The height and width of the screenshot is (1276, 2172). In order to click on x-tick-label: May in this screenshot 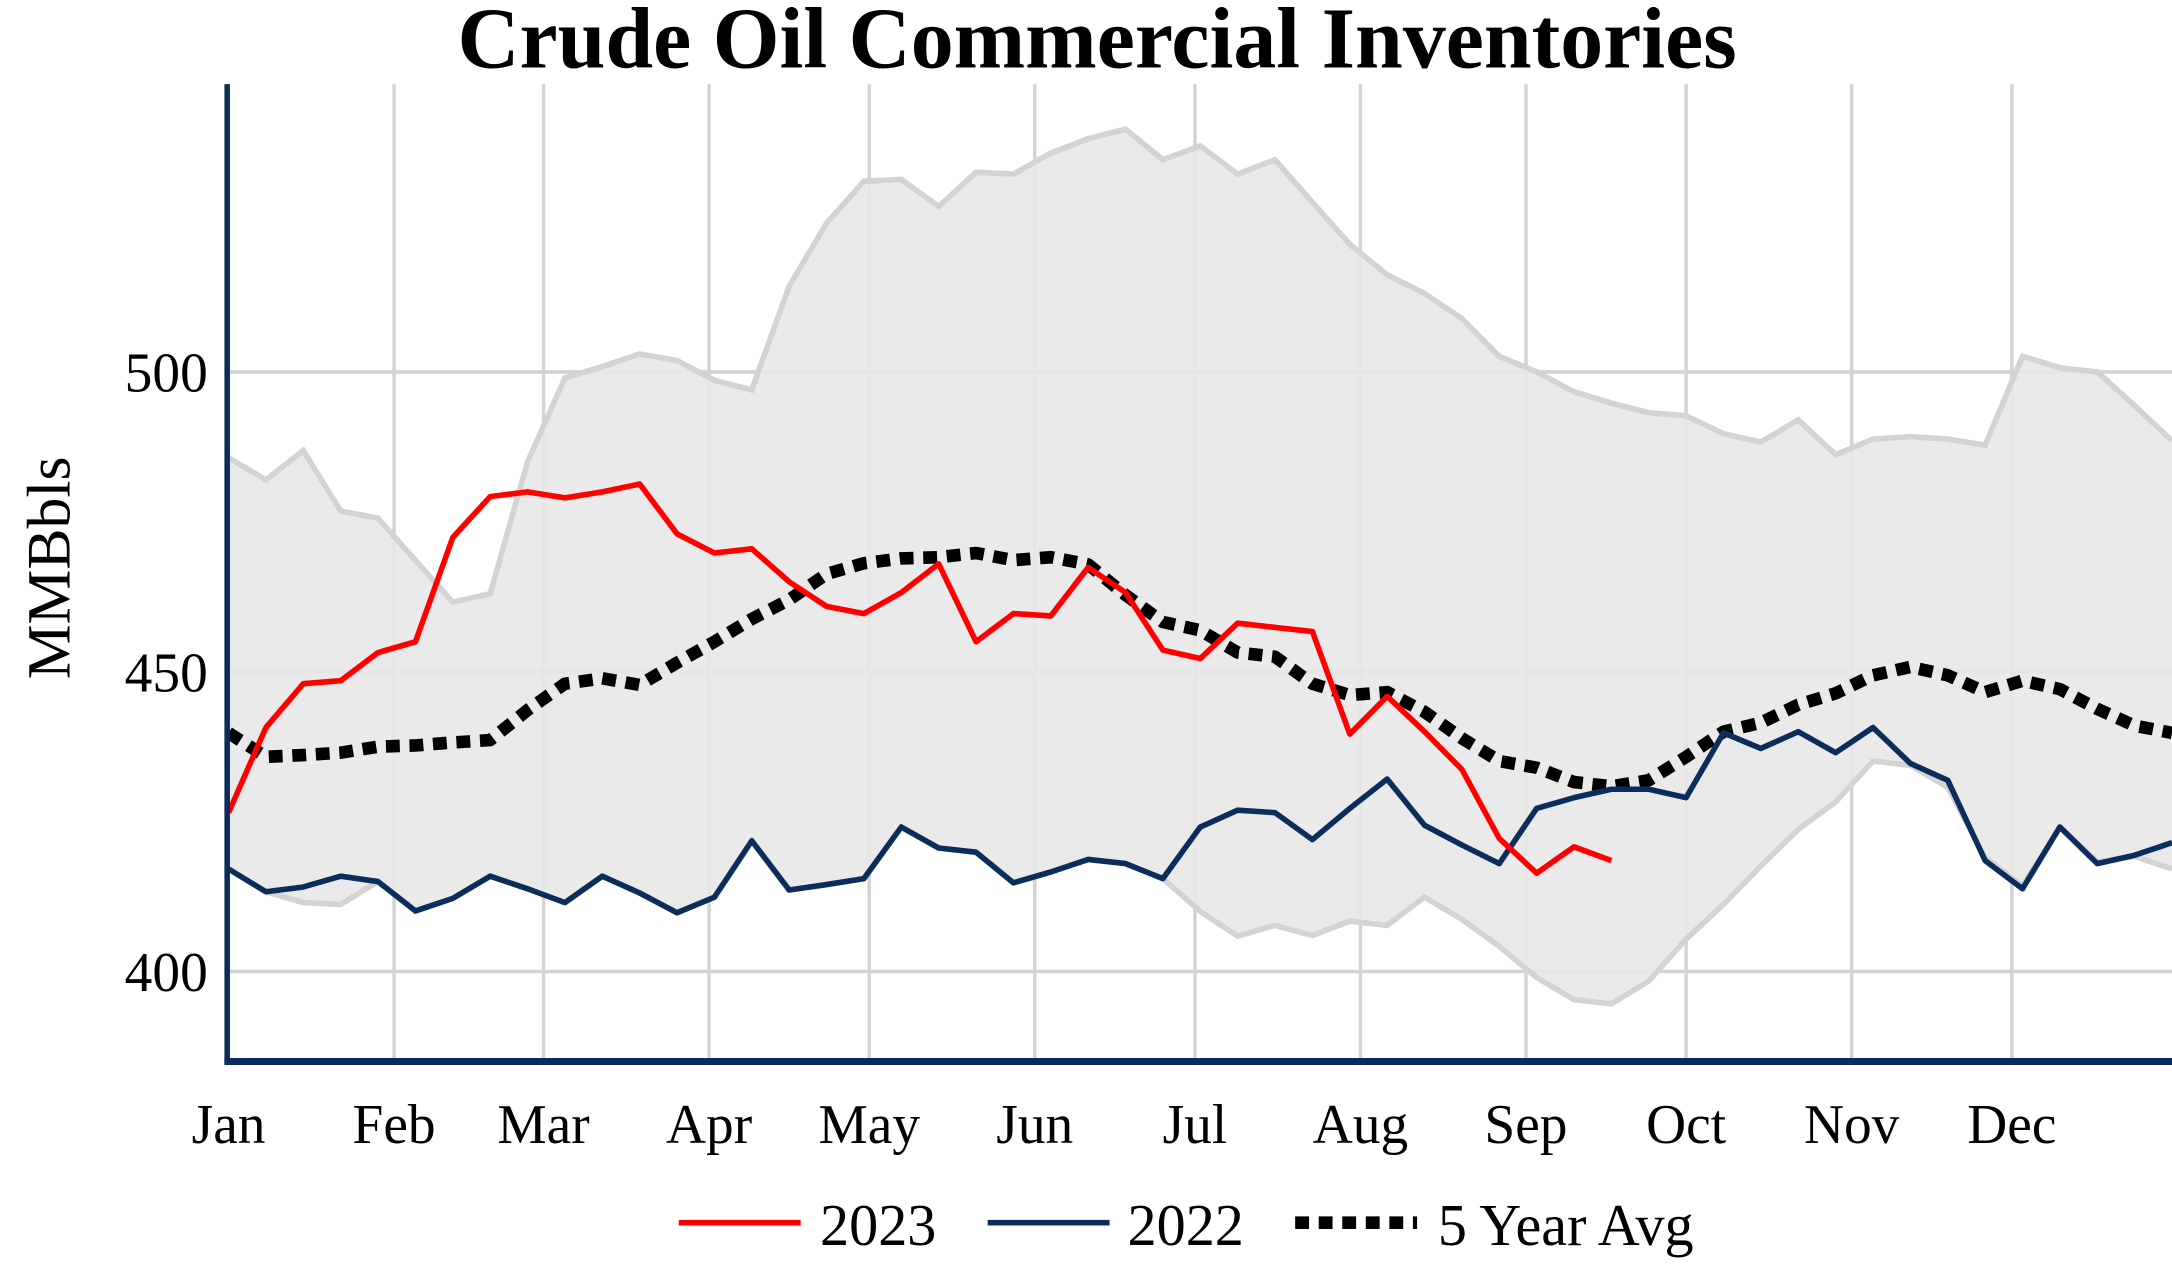, I will do `click(869, 1124)`.